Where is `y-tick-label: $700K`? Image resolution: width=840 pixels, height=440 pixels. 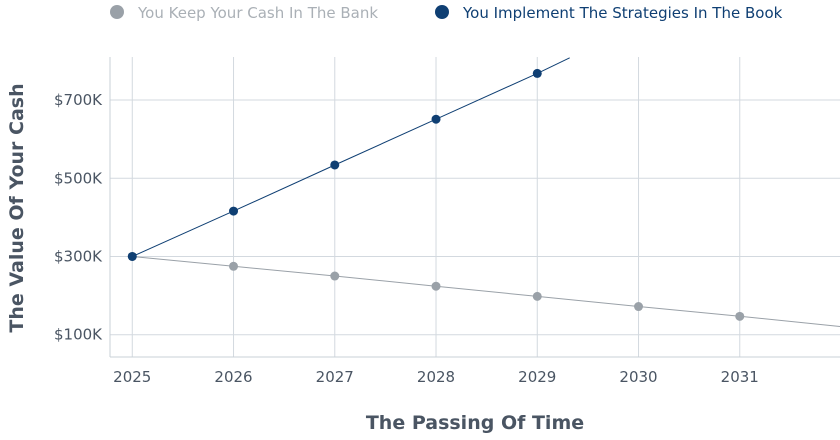 y-tick-label: $700K is located at coordinates (78, 100).